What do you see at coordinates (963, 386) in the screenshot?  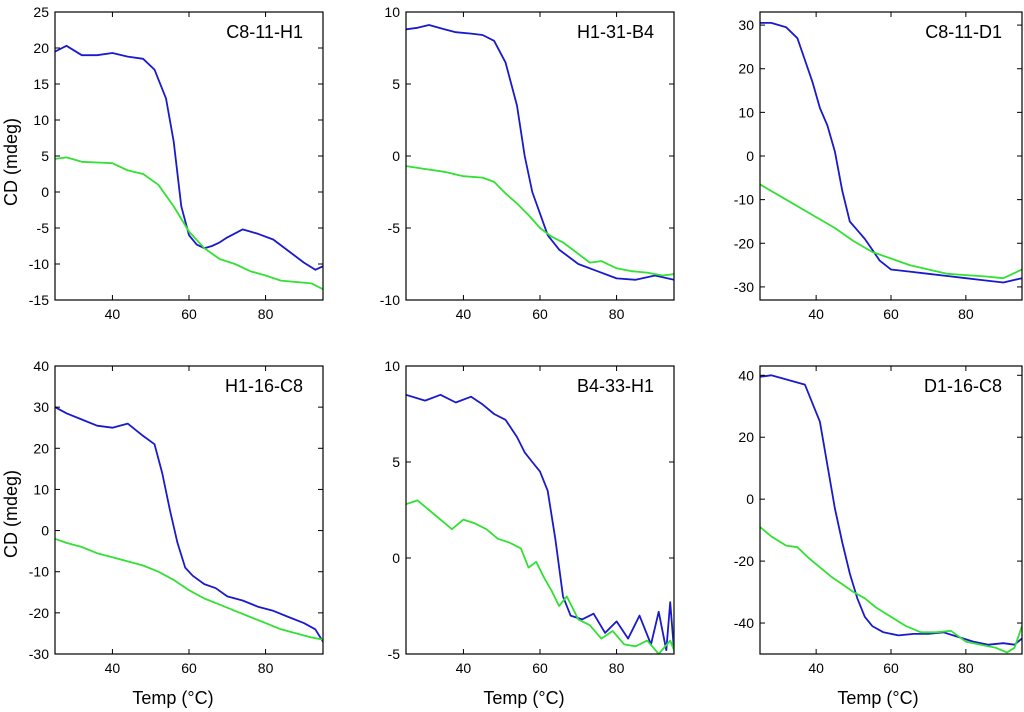 I see `chart-title: D1-16-C8` at bounding box center [963, 386].